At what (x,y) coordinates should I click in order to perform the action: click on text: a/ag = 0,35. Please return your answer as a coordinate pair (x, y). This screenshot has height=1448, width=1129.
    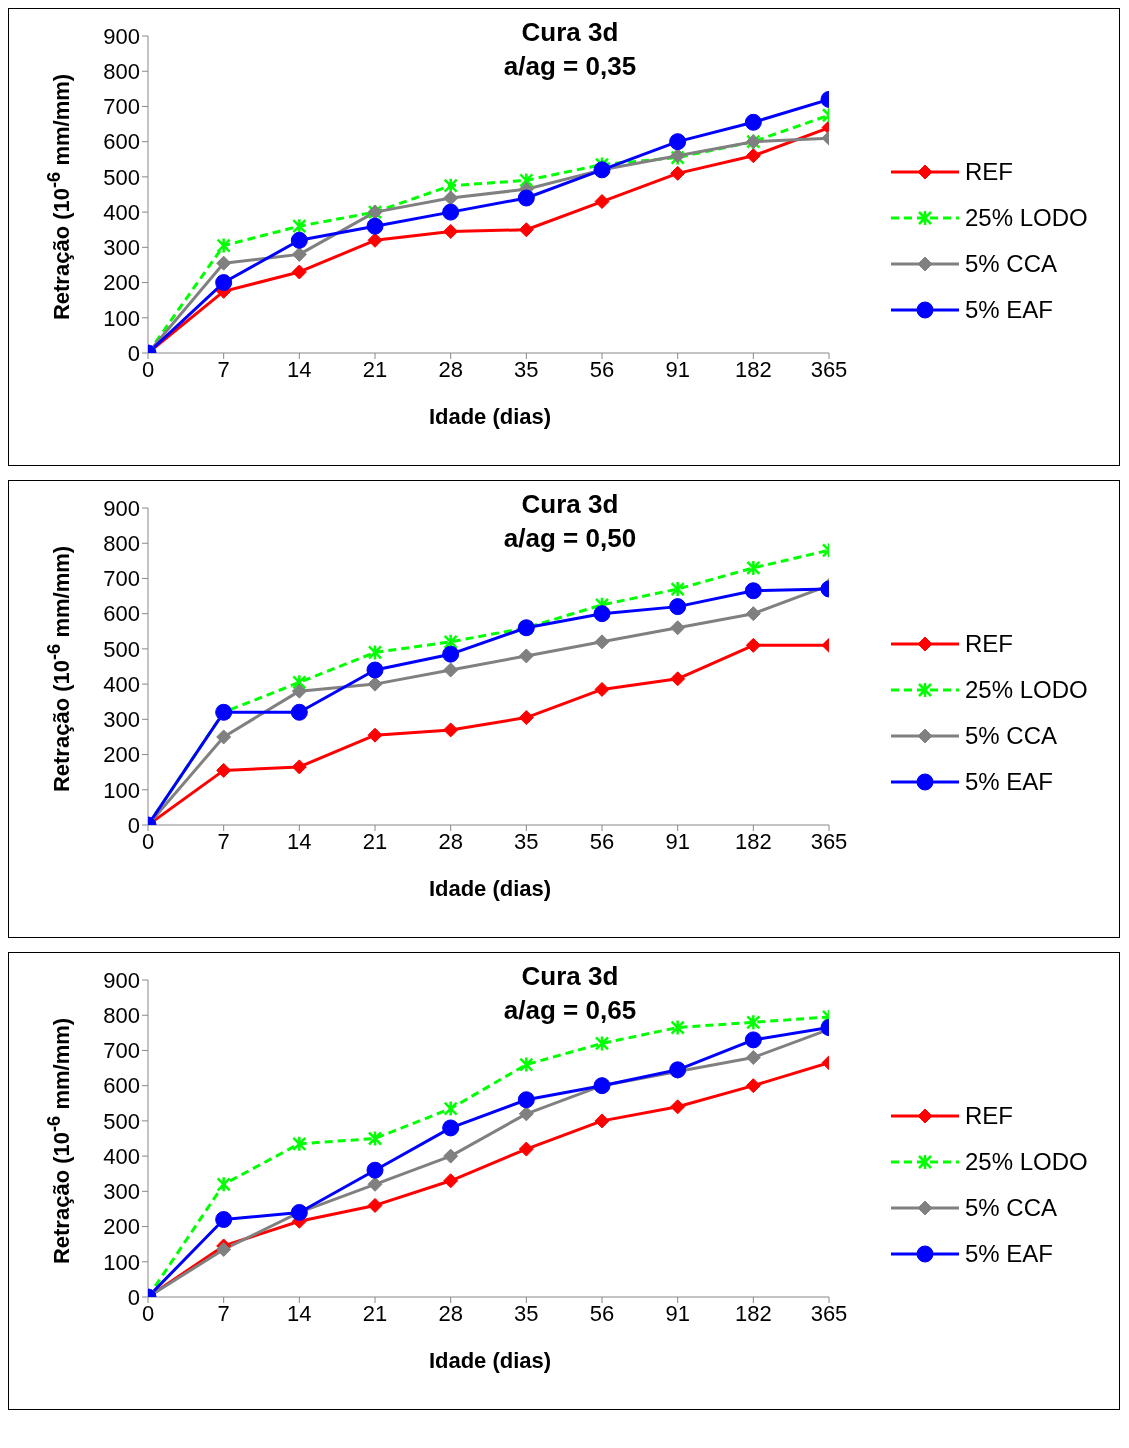
    Looking at the image, I should click on (570, 66).